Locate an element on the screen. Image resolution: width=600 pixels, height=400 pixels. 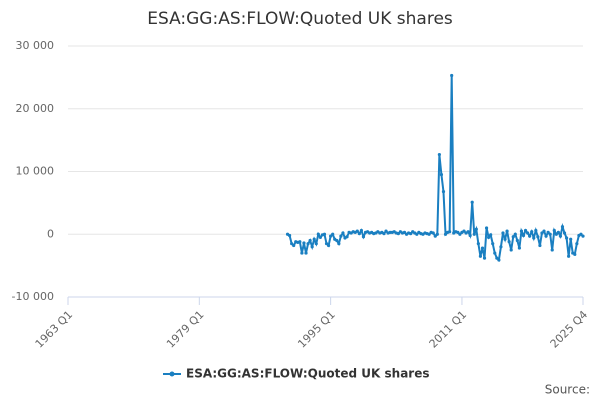
y-tick-label: -10 000 is located at coordinates (33, 296).